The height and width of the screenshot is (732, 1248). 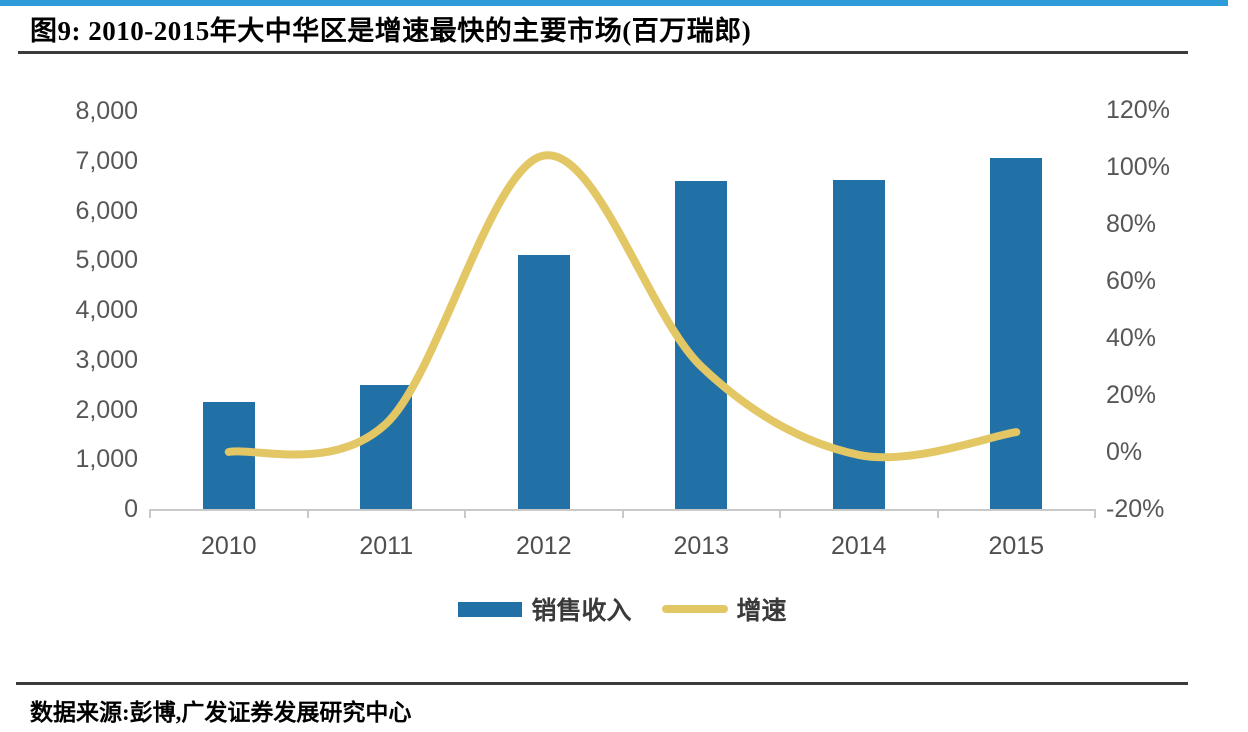 What do you see at coordinates (543, 546) in the screenshot?
I see `x-axis-label-2012: 2012` at bounding box center [543, 546].